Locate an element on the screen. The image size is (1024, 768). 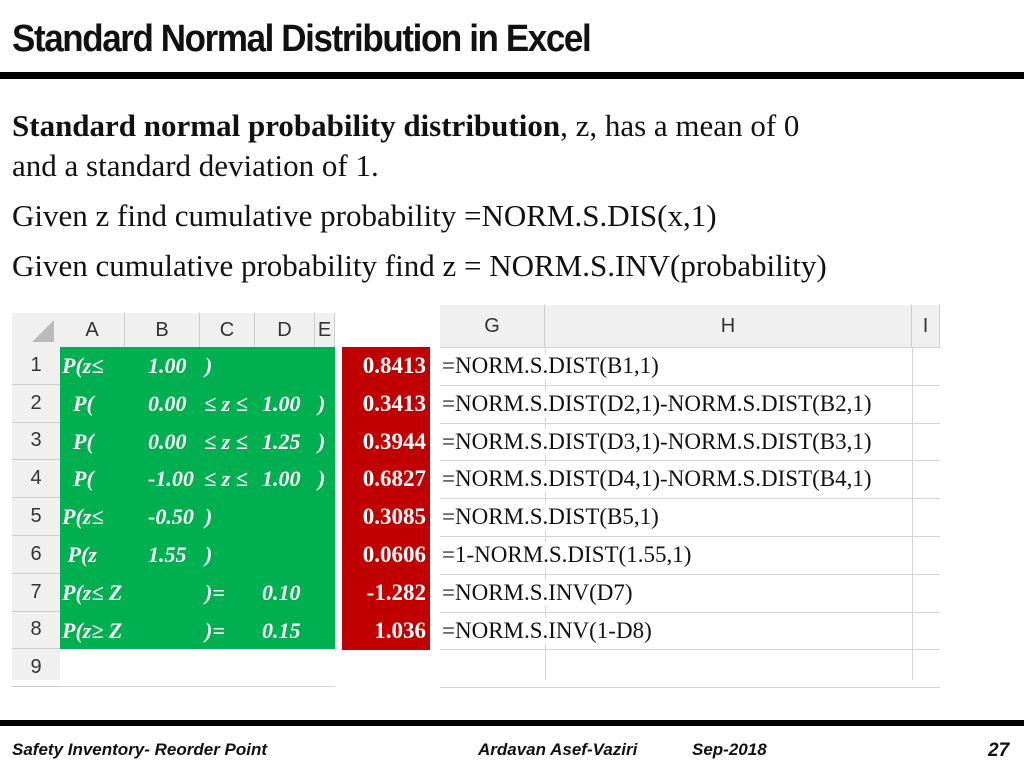
column-header: C is located at coordinates (227, 330).